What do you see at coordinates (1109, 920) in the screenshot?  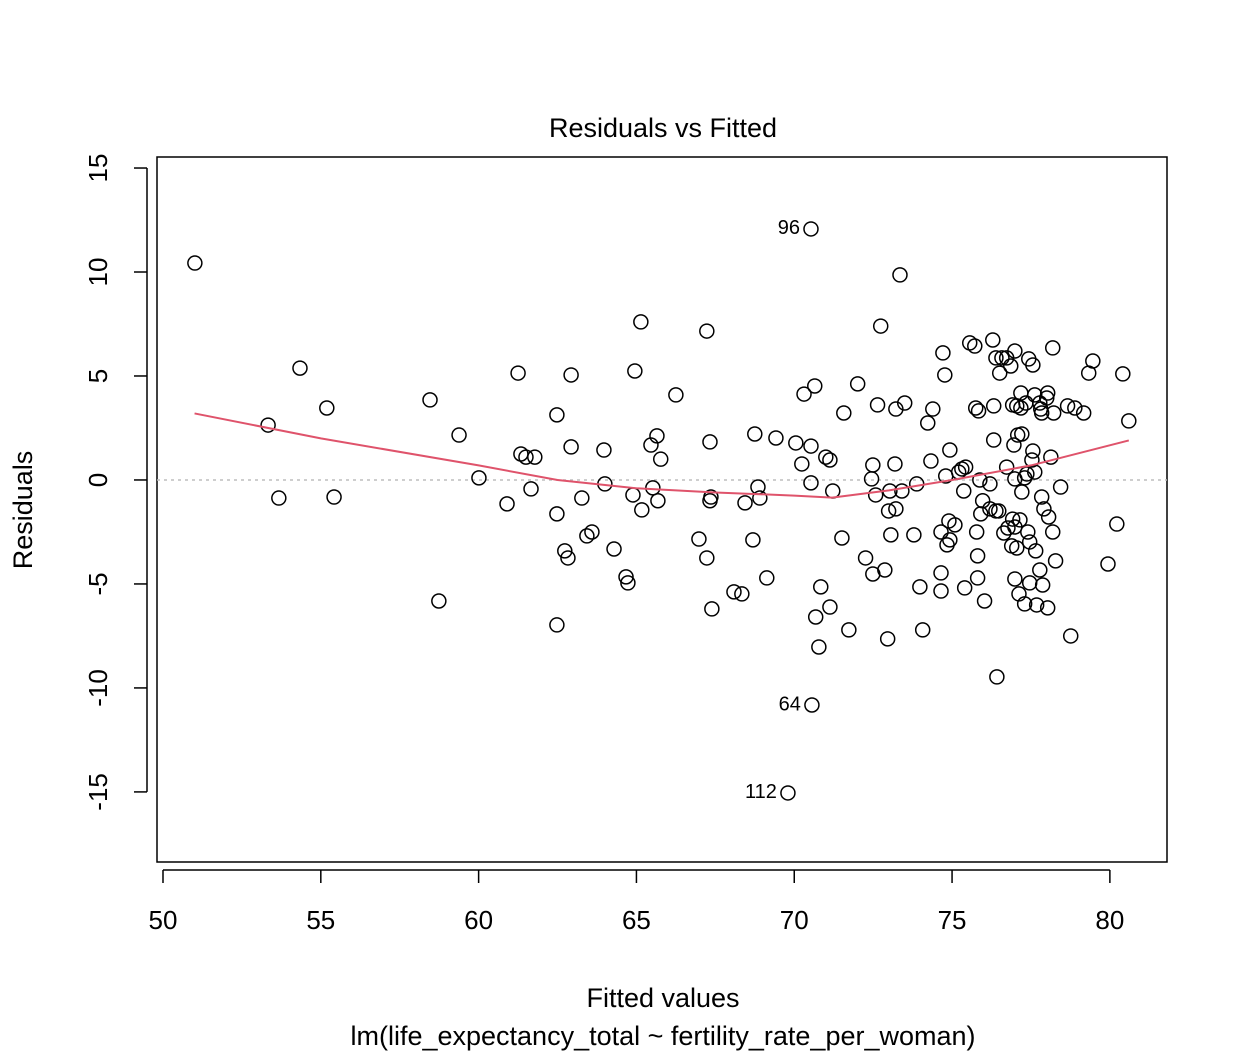 I see `x-tick-label: 80` at bounding box center [1109, 920].